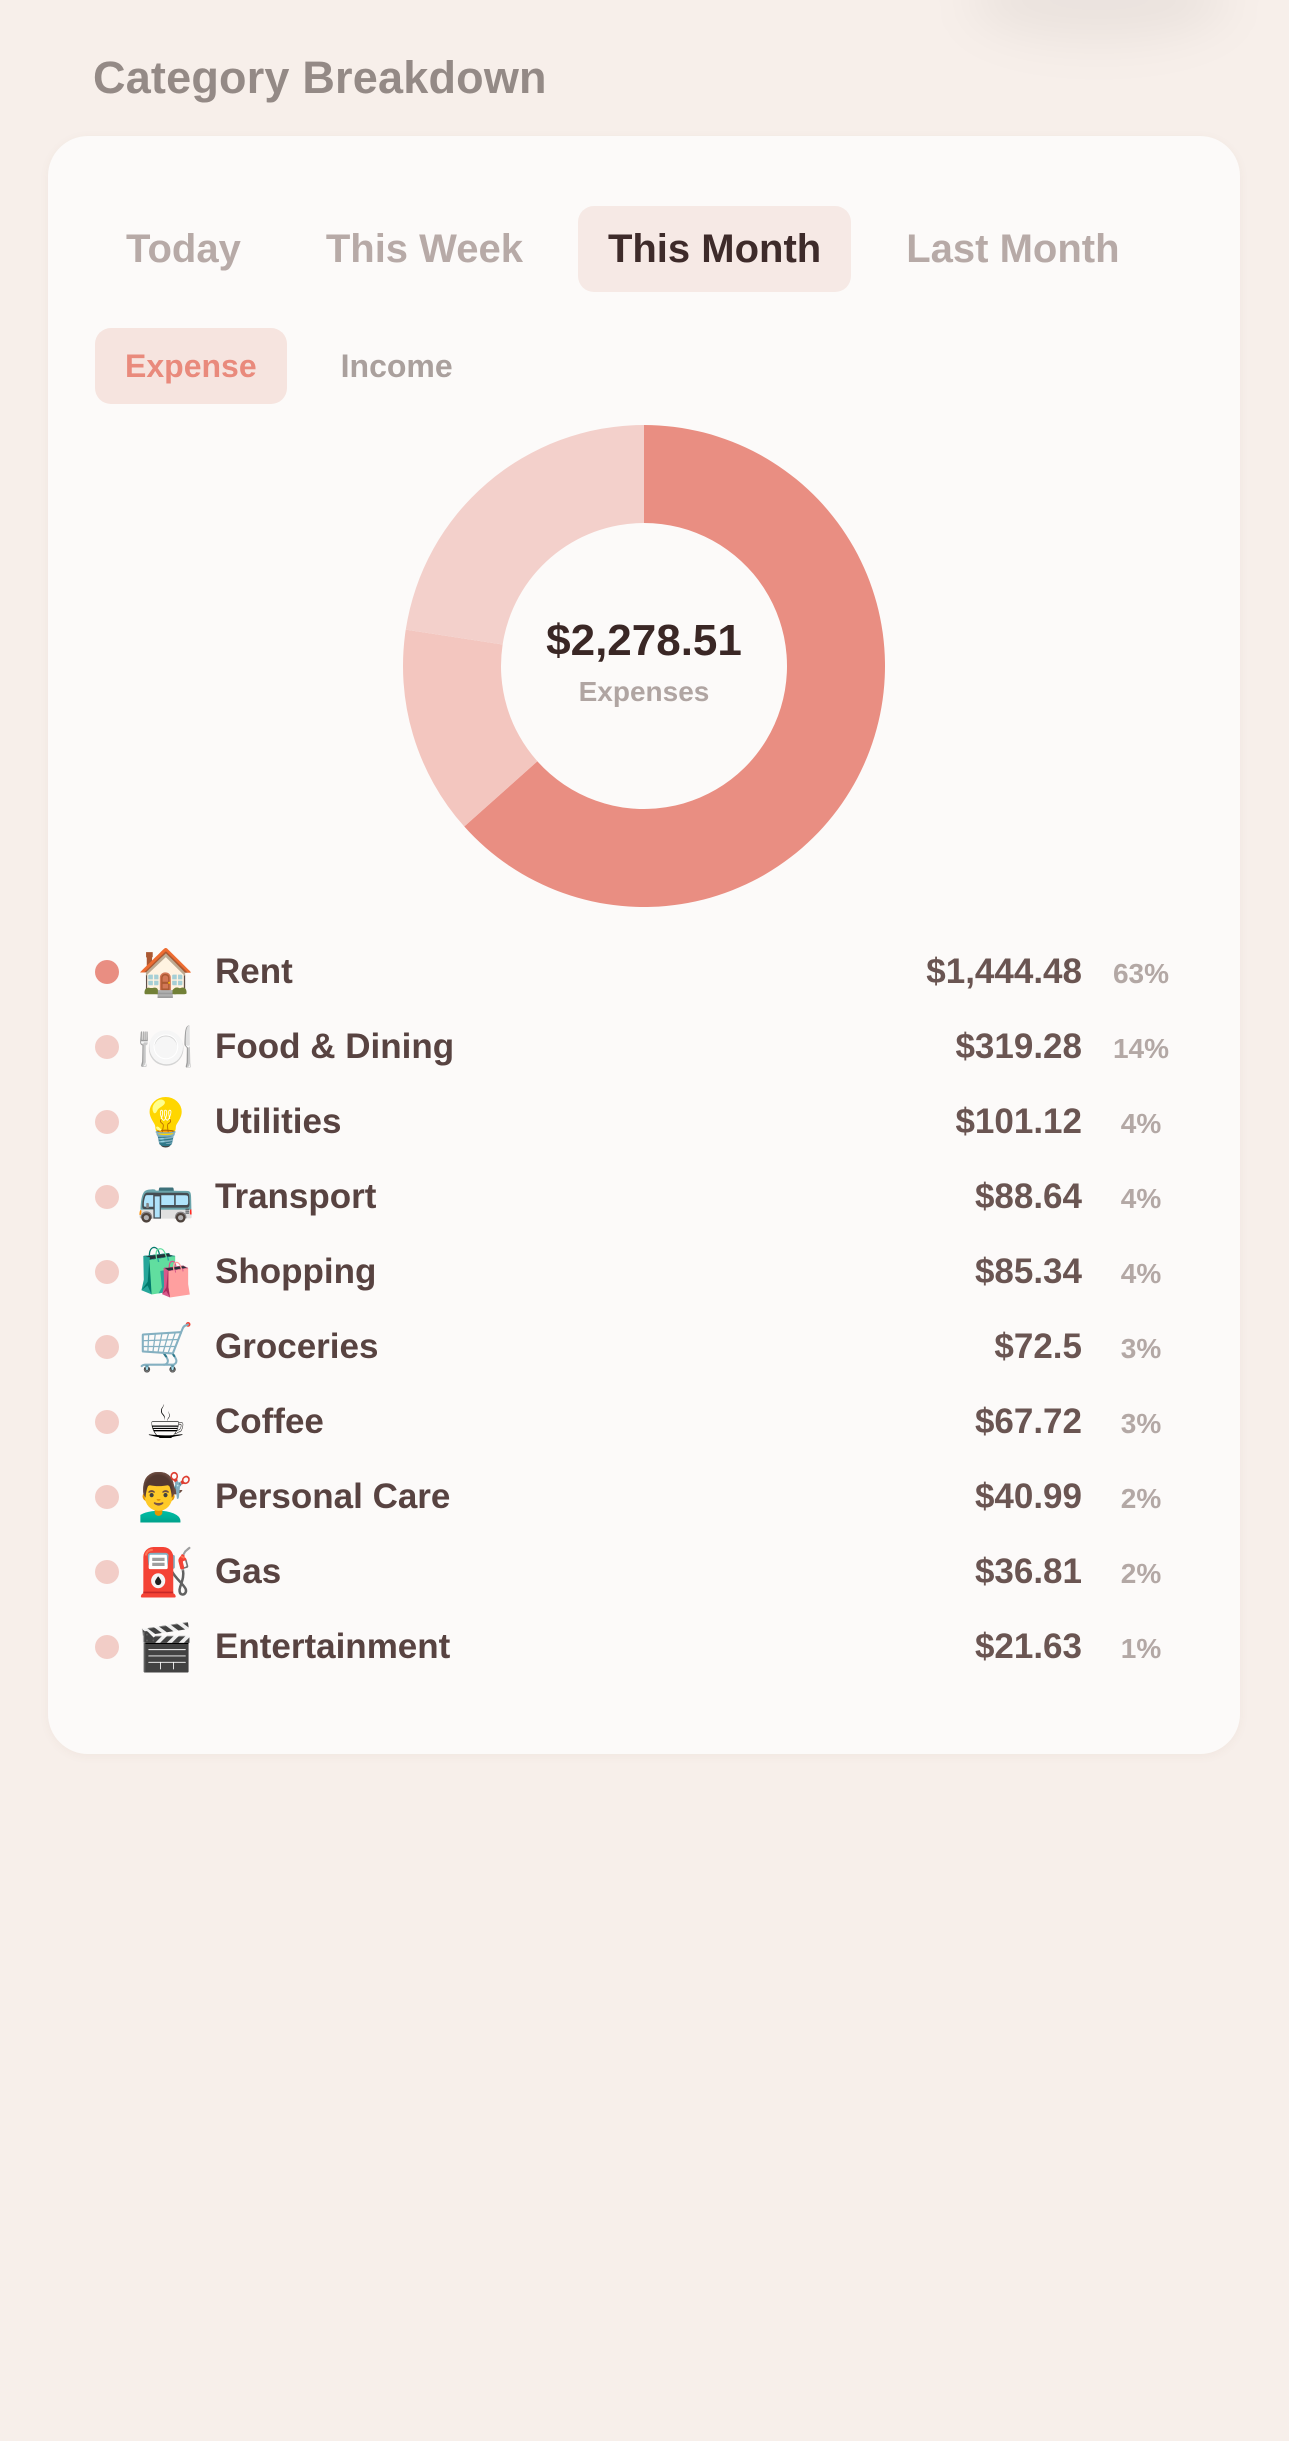 The image size is (1289, 2441). Describe the element at coordinates (248, 1571) in the screenshot. I see `category-name: Gas` at that location.